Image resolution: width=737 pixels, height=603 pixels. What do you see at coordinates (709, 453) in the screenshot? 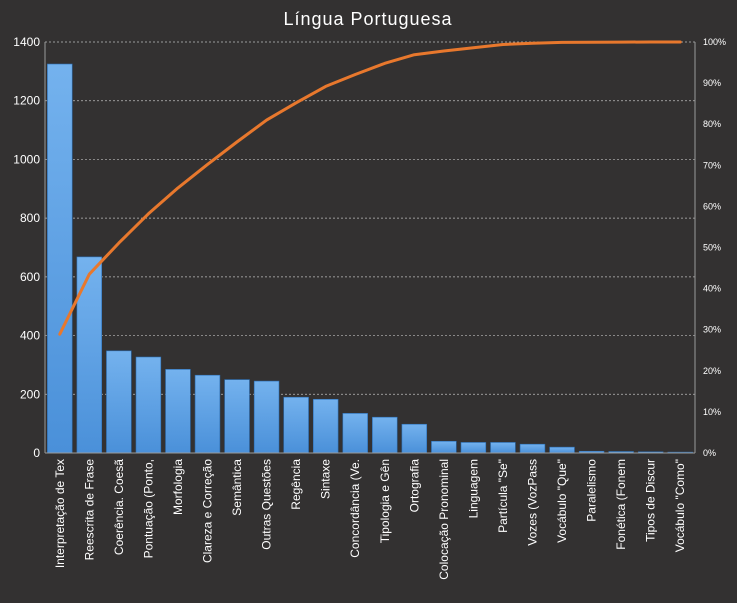
I see `y2-tick-label: 0%` at bounding box center [709, 453].